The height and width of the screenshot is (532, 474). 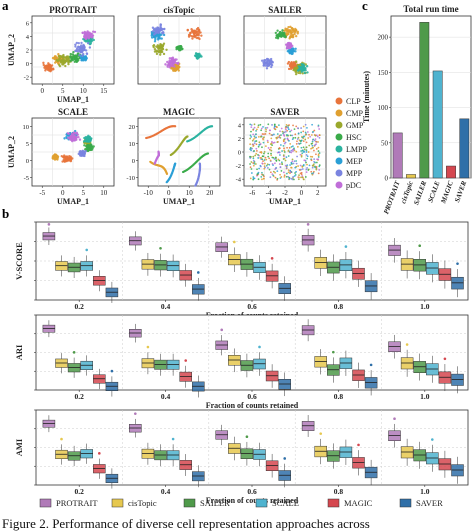 I want to click on y-axis-label: ARI, so click(x=19, y=352).